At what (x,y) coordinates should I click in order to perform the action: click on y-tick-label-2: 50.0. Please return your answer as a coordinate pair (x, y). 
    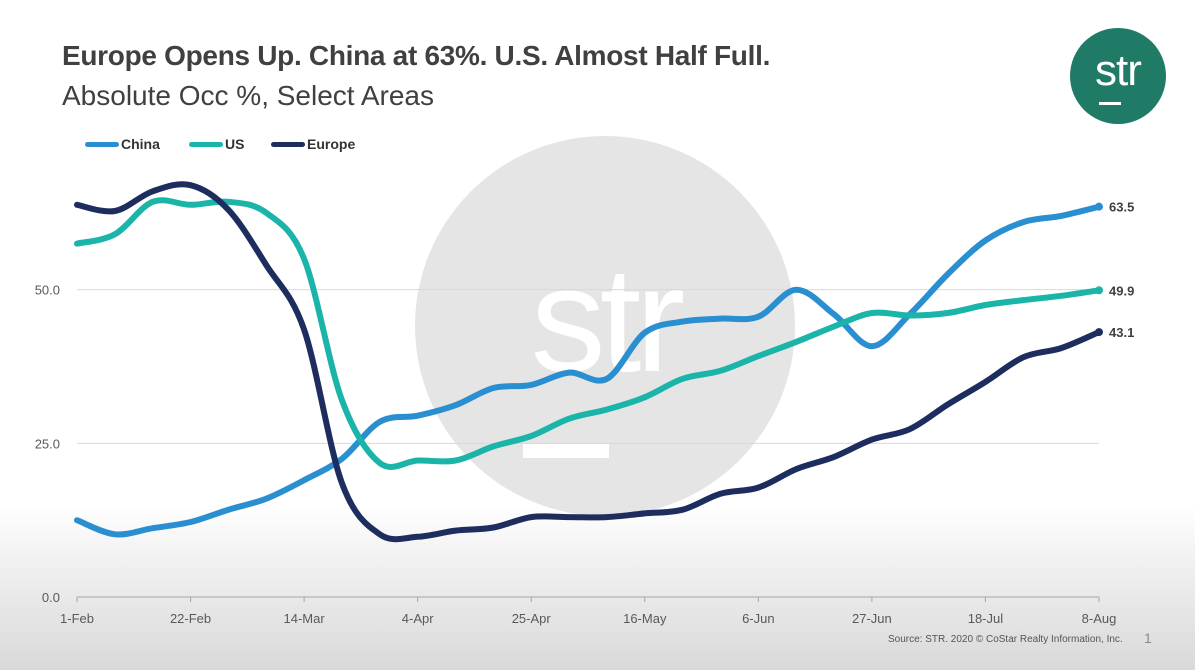
    Looking at the image, I should click on (47, 290).